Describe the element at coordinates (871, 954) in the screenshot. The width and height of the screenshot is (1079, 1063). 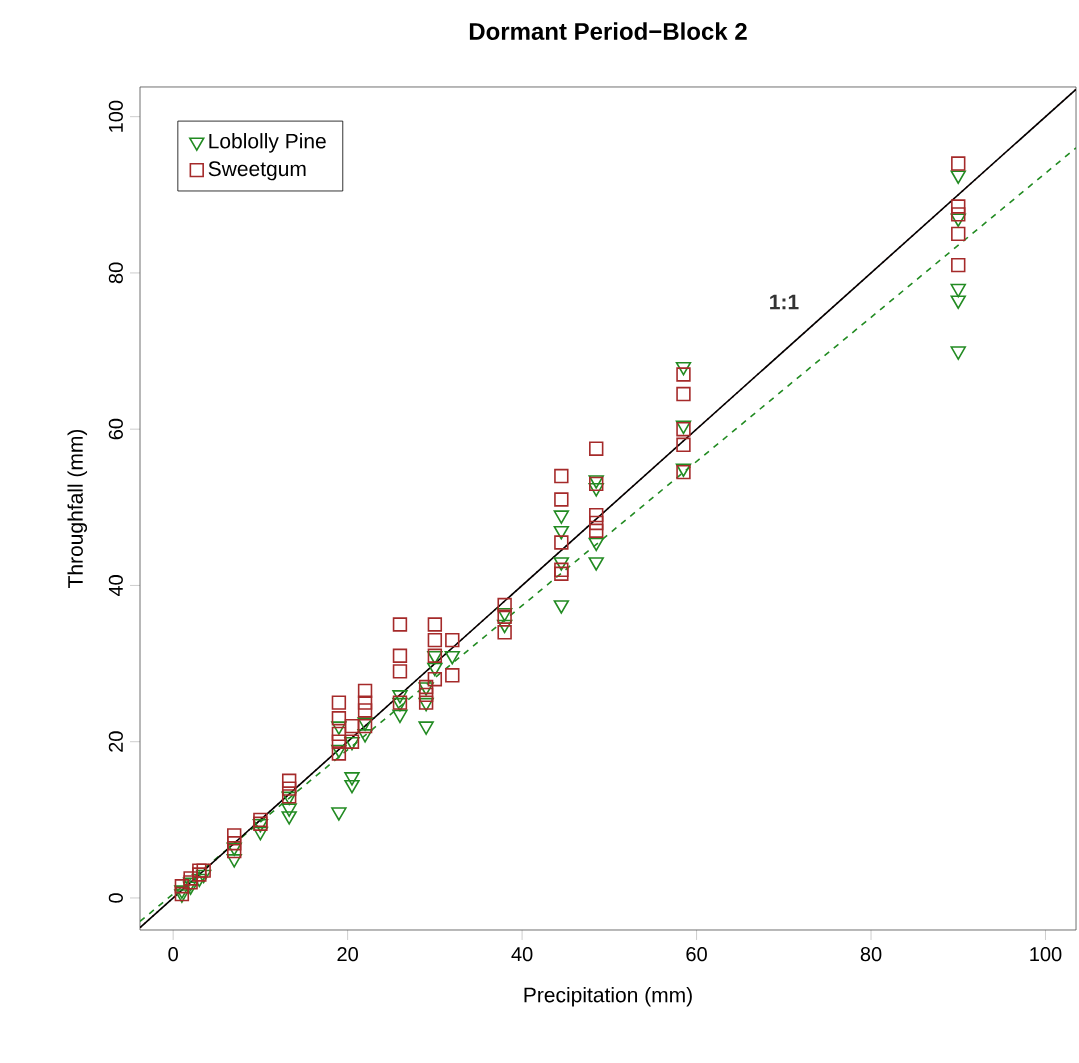
I see `x-tick-label: 80` at that location.